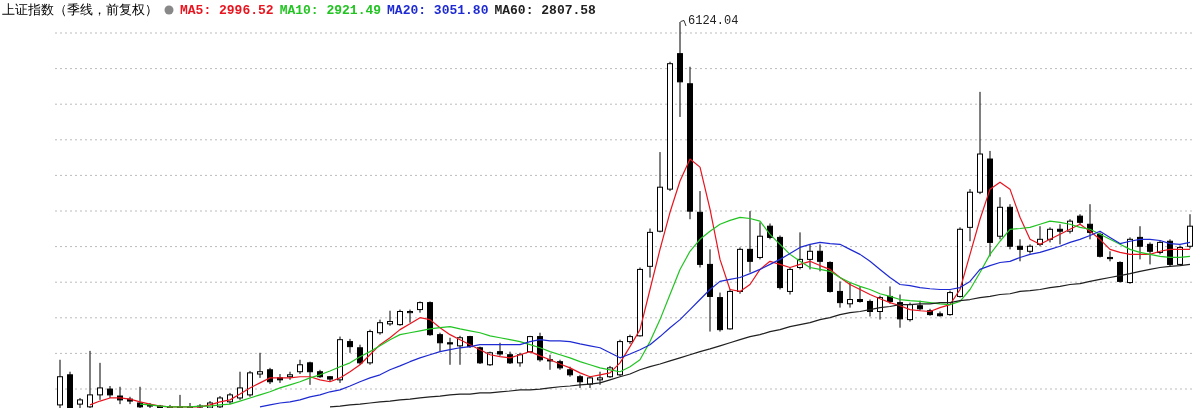 This screenshot has width=1200, height=408. I want to click on text: MA20: 3051.80, so click(438, 10).